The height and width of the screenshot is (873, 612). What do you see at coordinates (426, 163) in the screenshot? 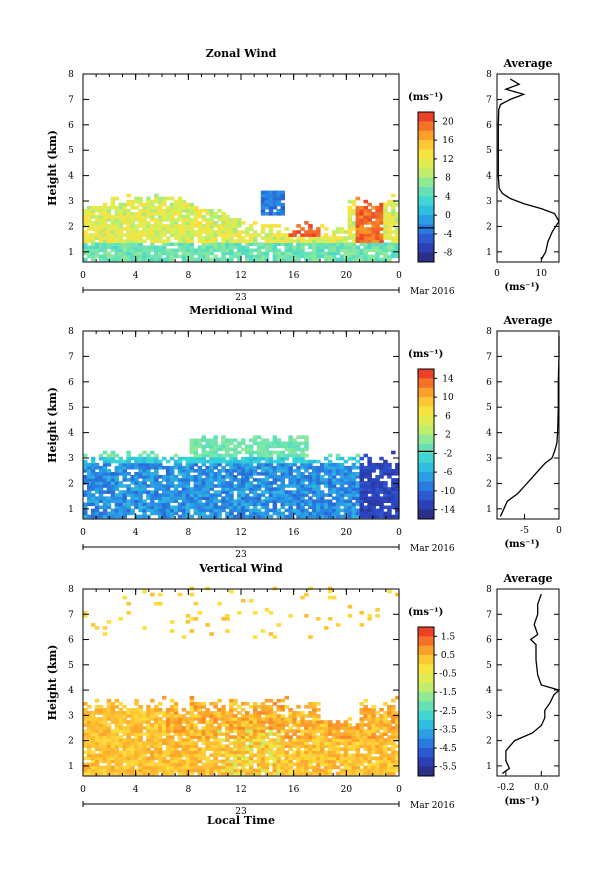
I see `colorbar-segment` at bounding box center [426, 163].